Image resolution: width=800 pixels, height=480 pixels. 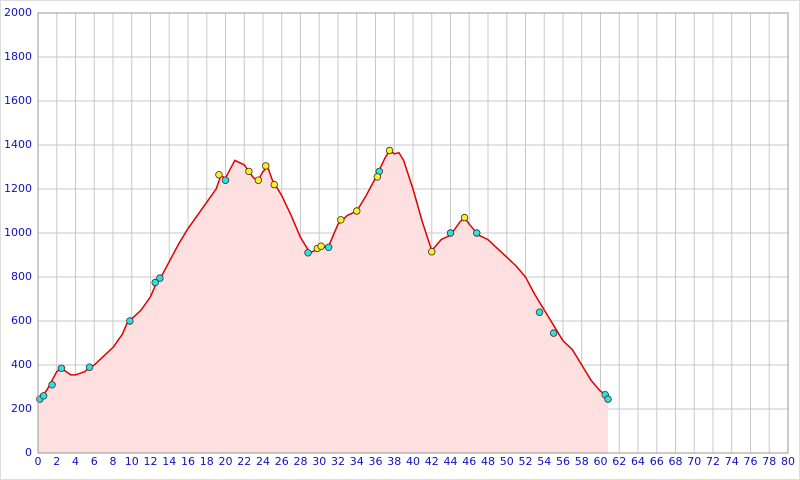 I want to click on x-tick-label: 6, so click(x=94, y=461).